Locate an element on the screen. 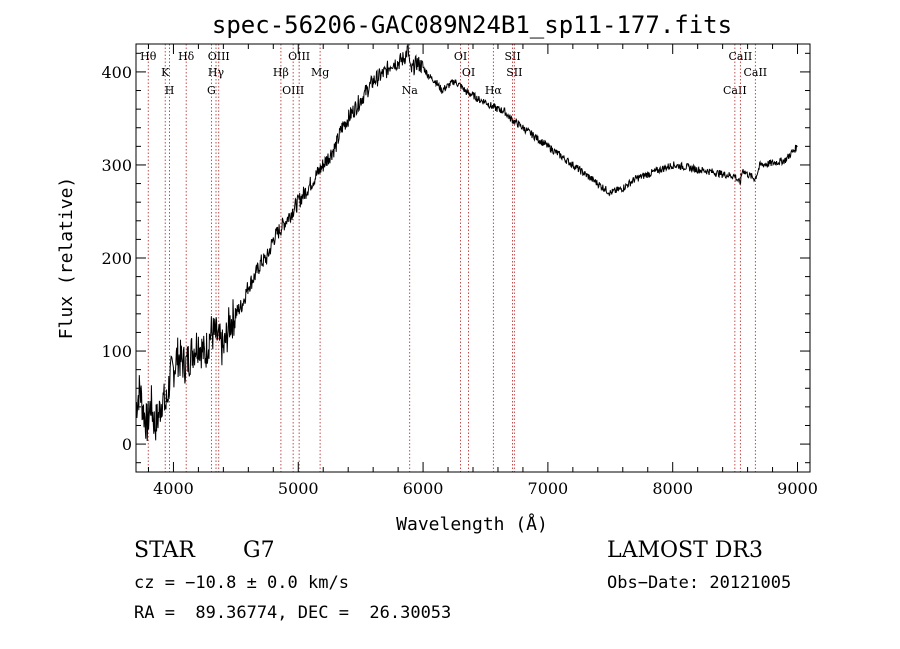  chart-title: spec-56206-GAC089N24B1_sp11-177.fits is located at coordinates (472, 25).